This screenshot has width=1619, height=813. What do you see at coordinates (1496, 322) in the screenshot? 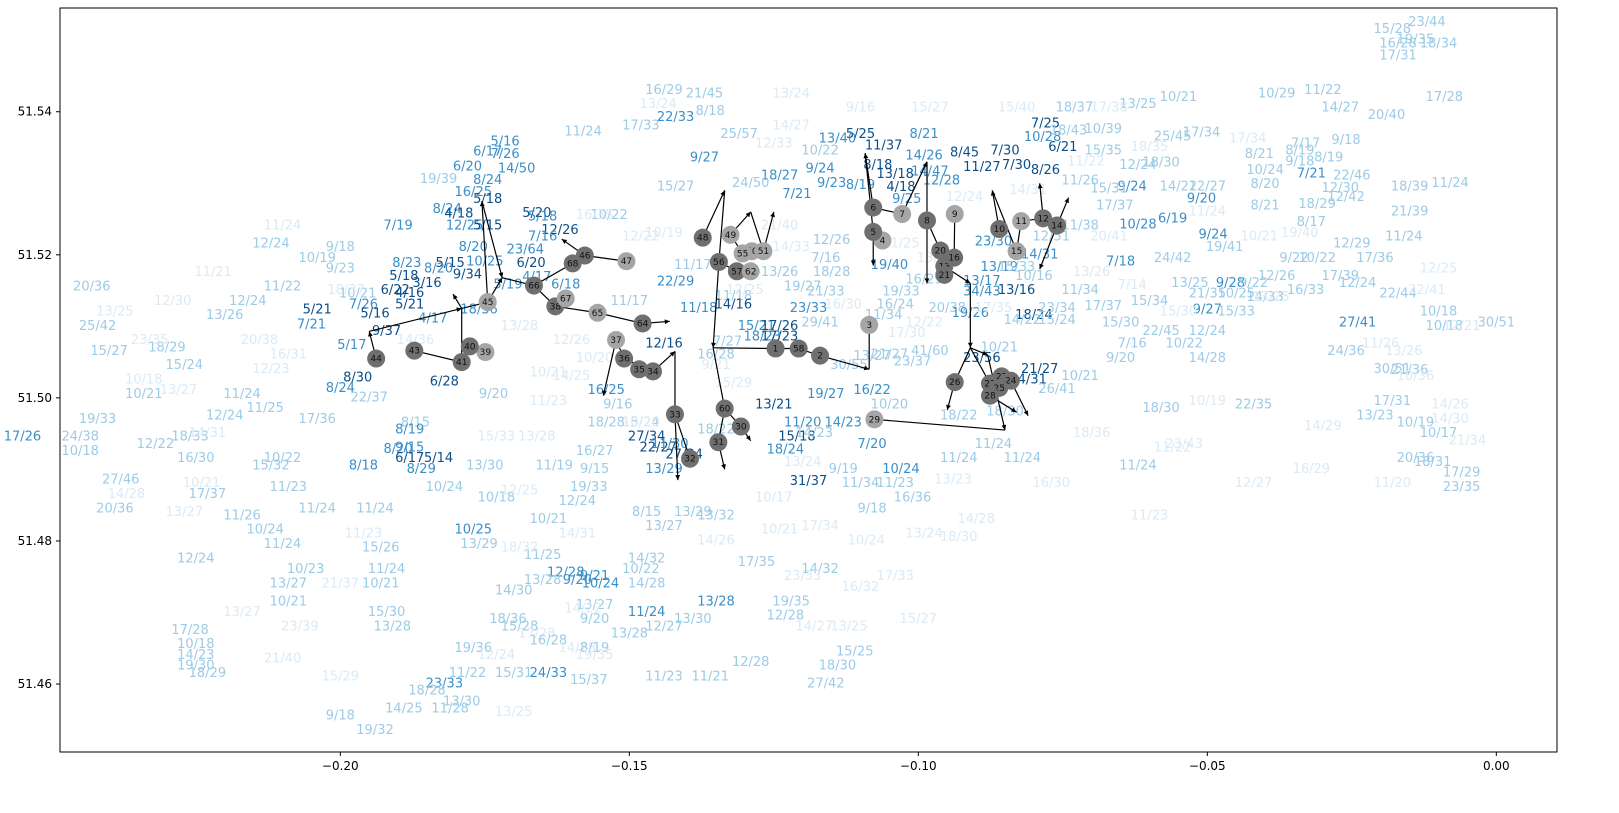
I see `fraction-label: 30/51` at bounding box center [1496, 322].